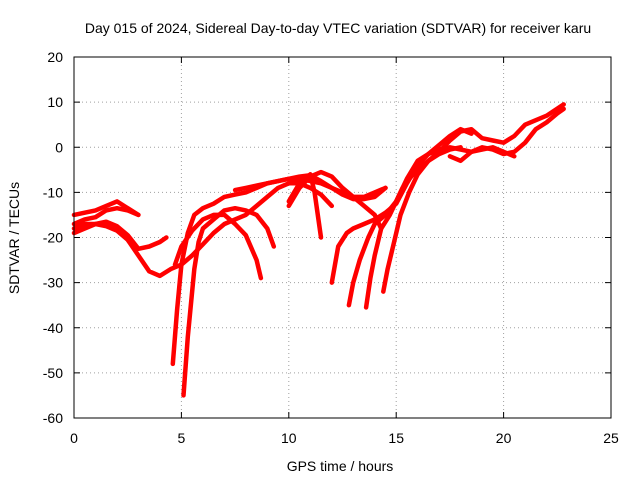 This screenshot has height=480, width=640. Describe the element at coordinates (504, 438) in the screenshot. I see `x-tick-label: 20` at that location.